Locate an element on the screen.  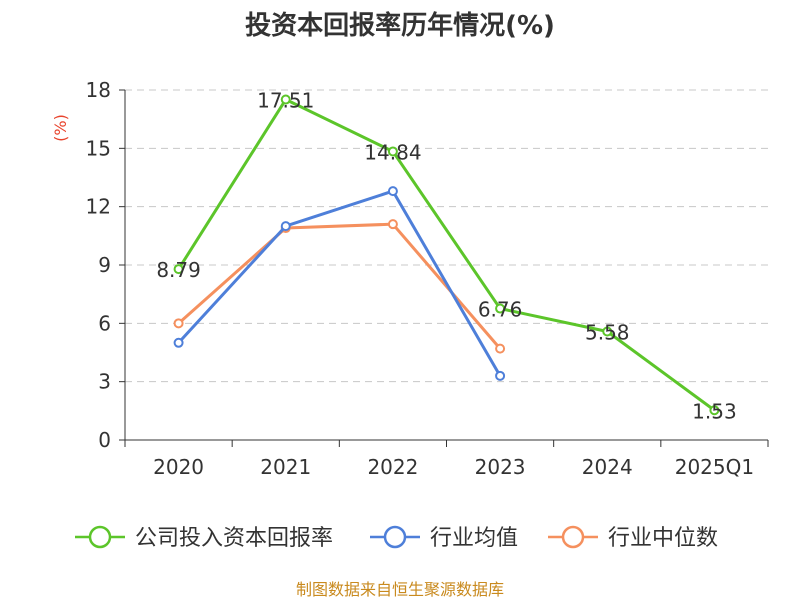
y-tick-label: 12 is located at coordinates (98, 207).